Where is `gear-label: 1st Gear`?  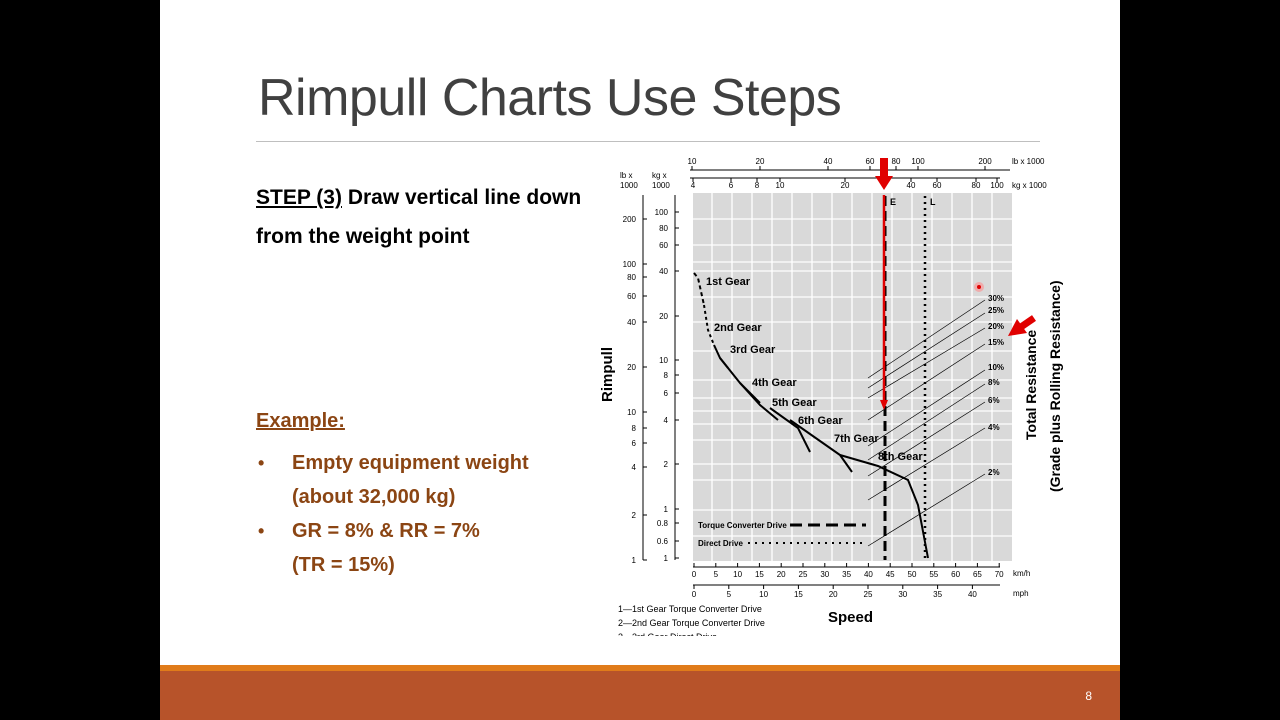 gear-label: 1st Gear is located at coordinates (728, 282).